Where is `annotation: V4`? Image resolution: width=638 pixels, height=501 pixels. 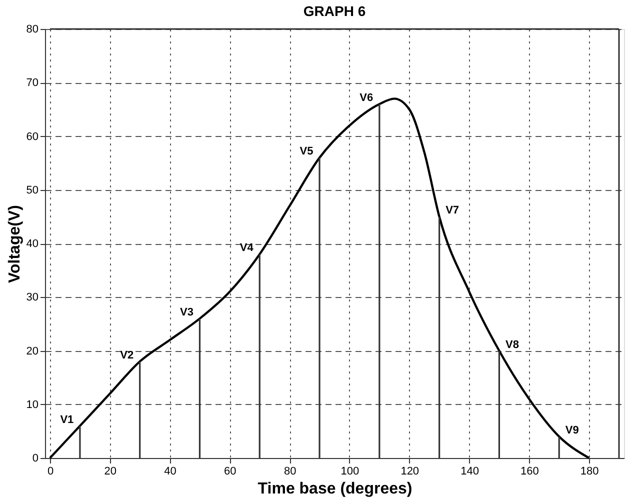 annotation: V4 is located at coordinates (247, 248).